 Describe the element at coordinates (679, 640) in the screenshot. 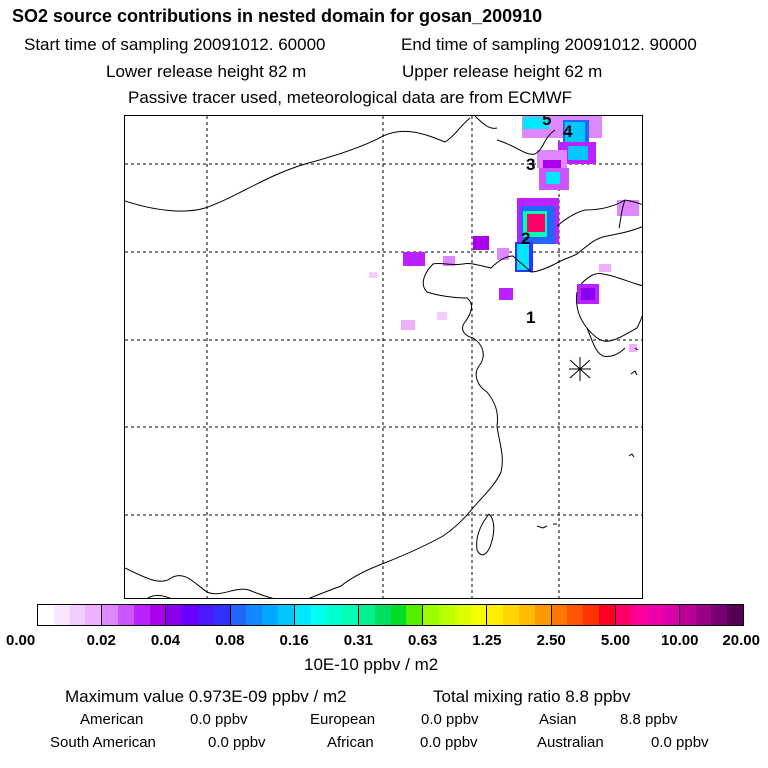

I see `colorbar-tick-label: 10.00` at that location.